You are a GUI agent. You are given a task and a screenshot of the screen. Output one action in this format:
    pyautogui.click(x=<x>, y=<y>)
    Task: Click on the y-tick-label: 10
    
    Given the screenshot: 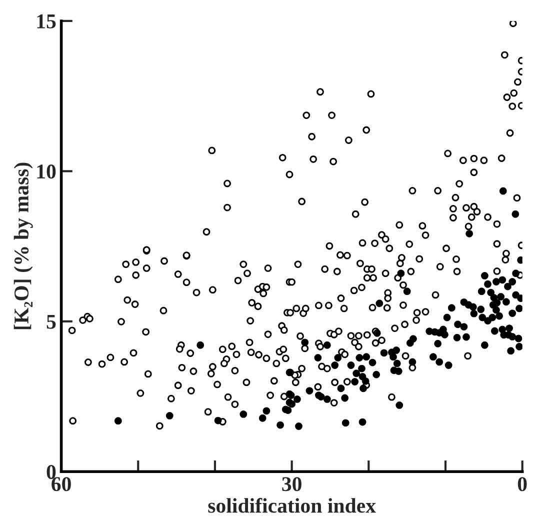 What is the action you would take?
    pyautogui.click(x=46, y=171)
    